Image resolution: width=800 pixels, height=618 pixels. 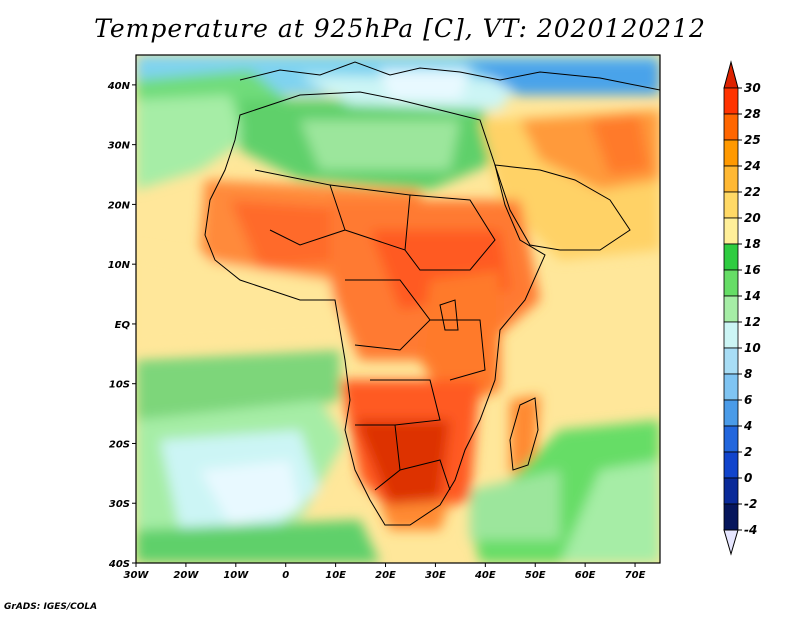 What do you see at coordinates (747, 426) in the screenshot?
I see `colorbar-label: 4` at bounding box center [747, 426].